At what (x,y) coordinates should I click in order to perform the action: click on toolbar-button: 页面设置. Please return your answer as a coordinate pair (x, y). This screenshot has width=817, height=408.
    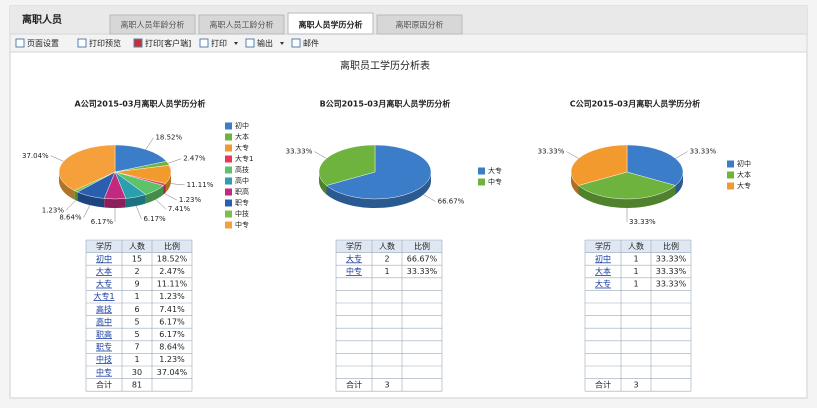
    Looking at the image, I should click on (43, 43).